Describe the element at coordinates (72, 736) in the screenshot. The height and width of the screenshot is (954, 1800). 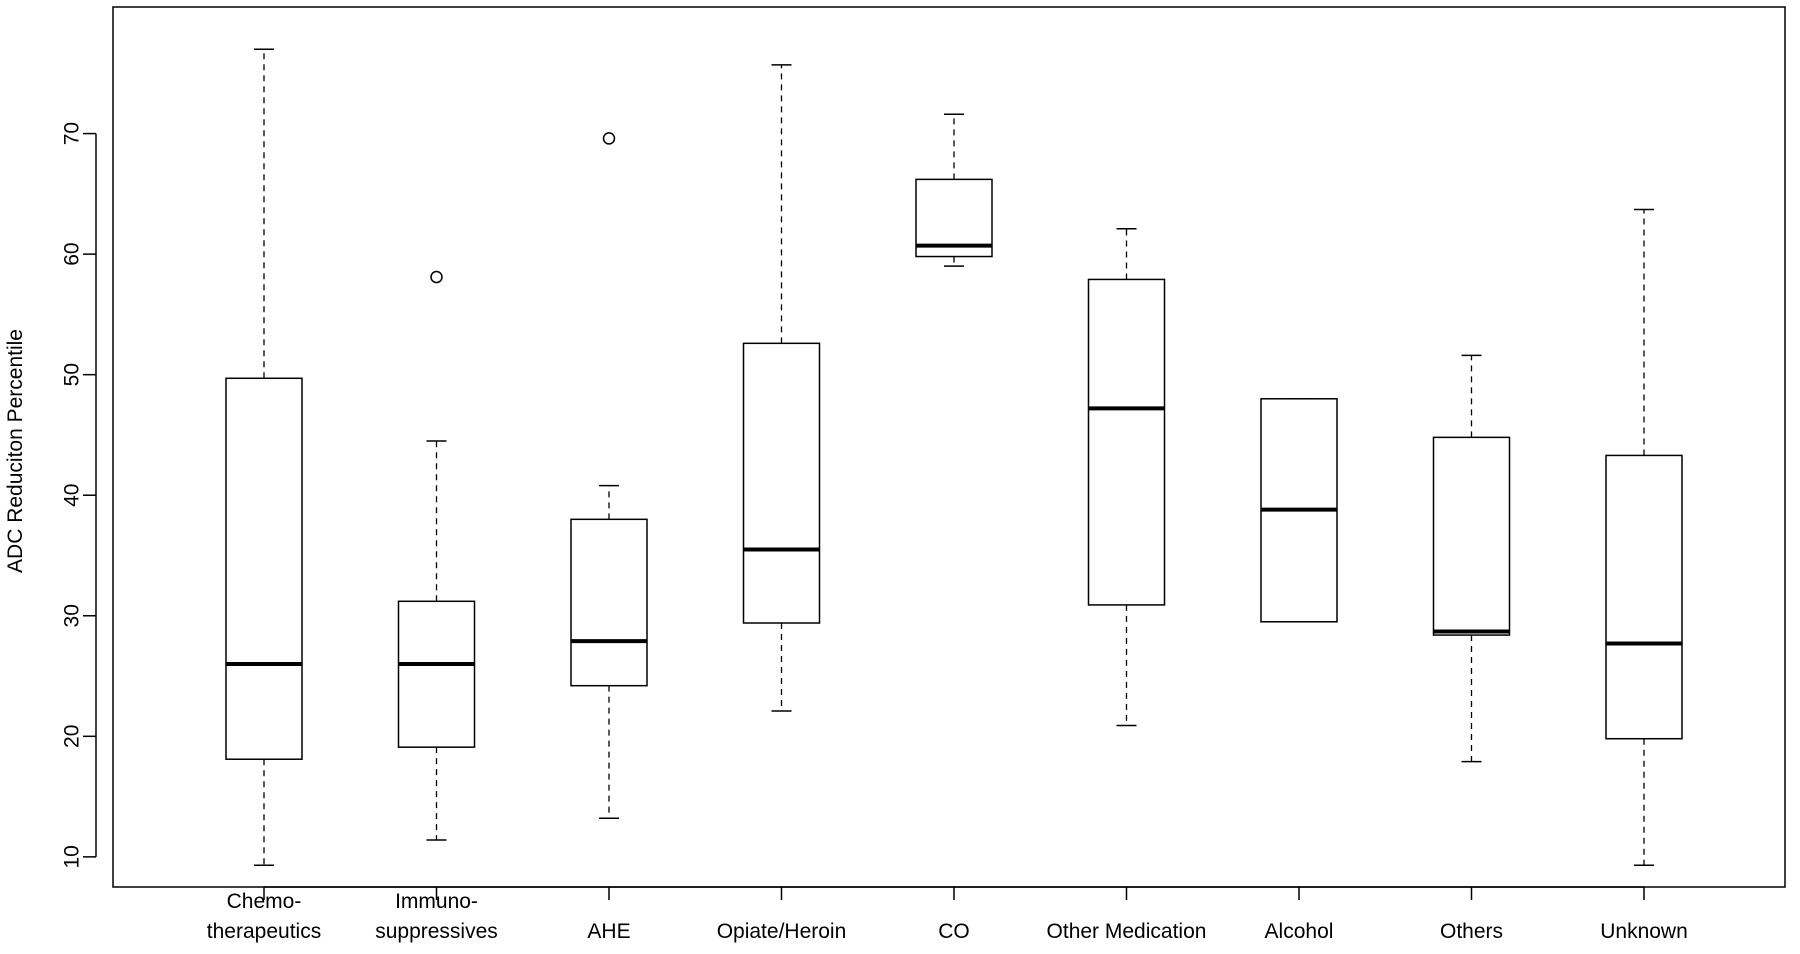
I see `y-tick-label: 20` at that location.